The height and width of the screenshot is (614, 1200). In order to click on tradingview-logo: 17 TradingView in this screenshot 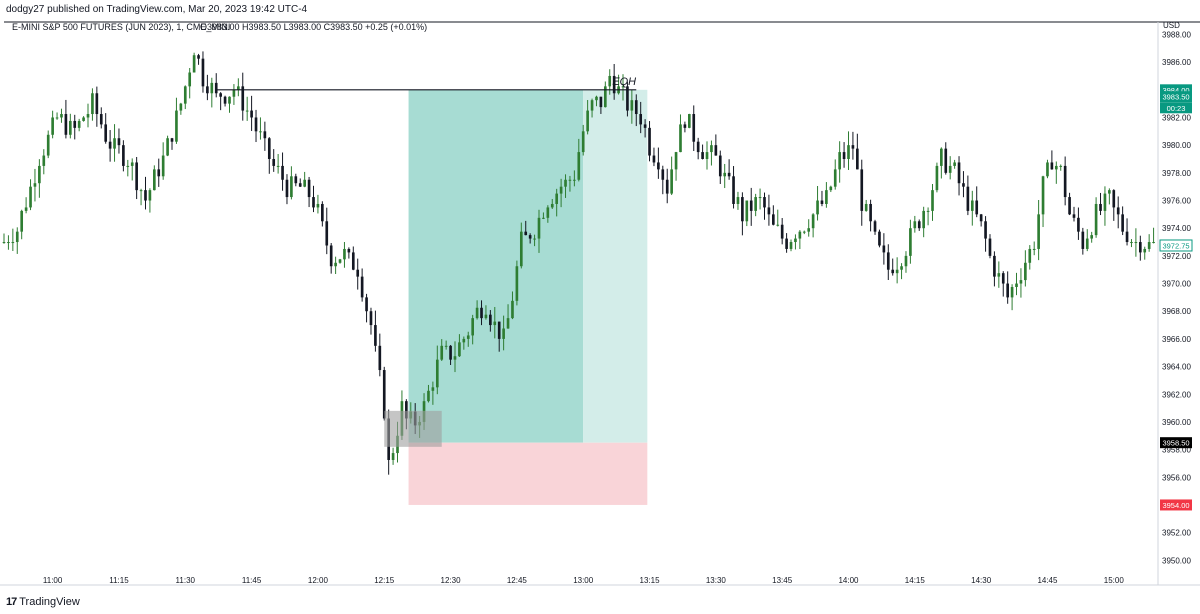, I will do `click(43, 602)`.